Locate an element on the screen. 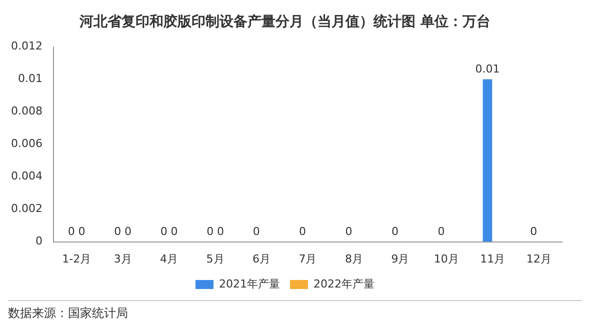  x-tick-label: 1-2月 is located at coordinates (77, 259).